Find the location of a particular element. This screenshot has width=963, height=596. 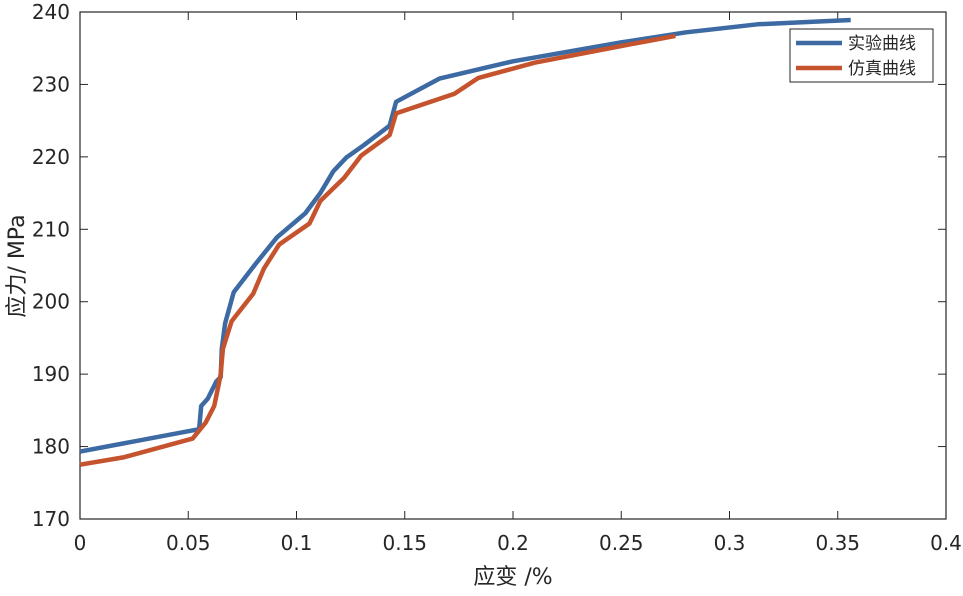

x-tick-label: 0.4 is located at coordinates (946, 543).